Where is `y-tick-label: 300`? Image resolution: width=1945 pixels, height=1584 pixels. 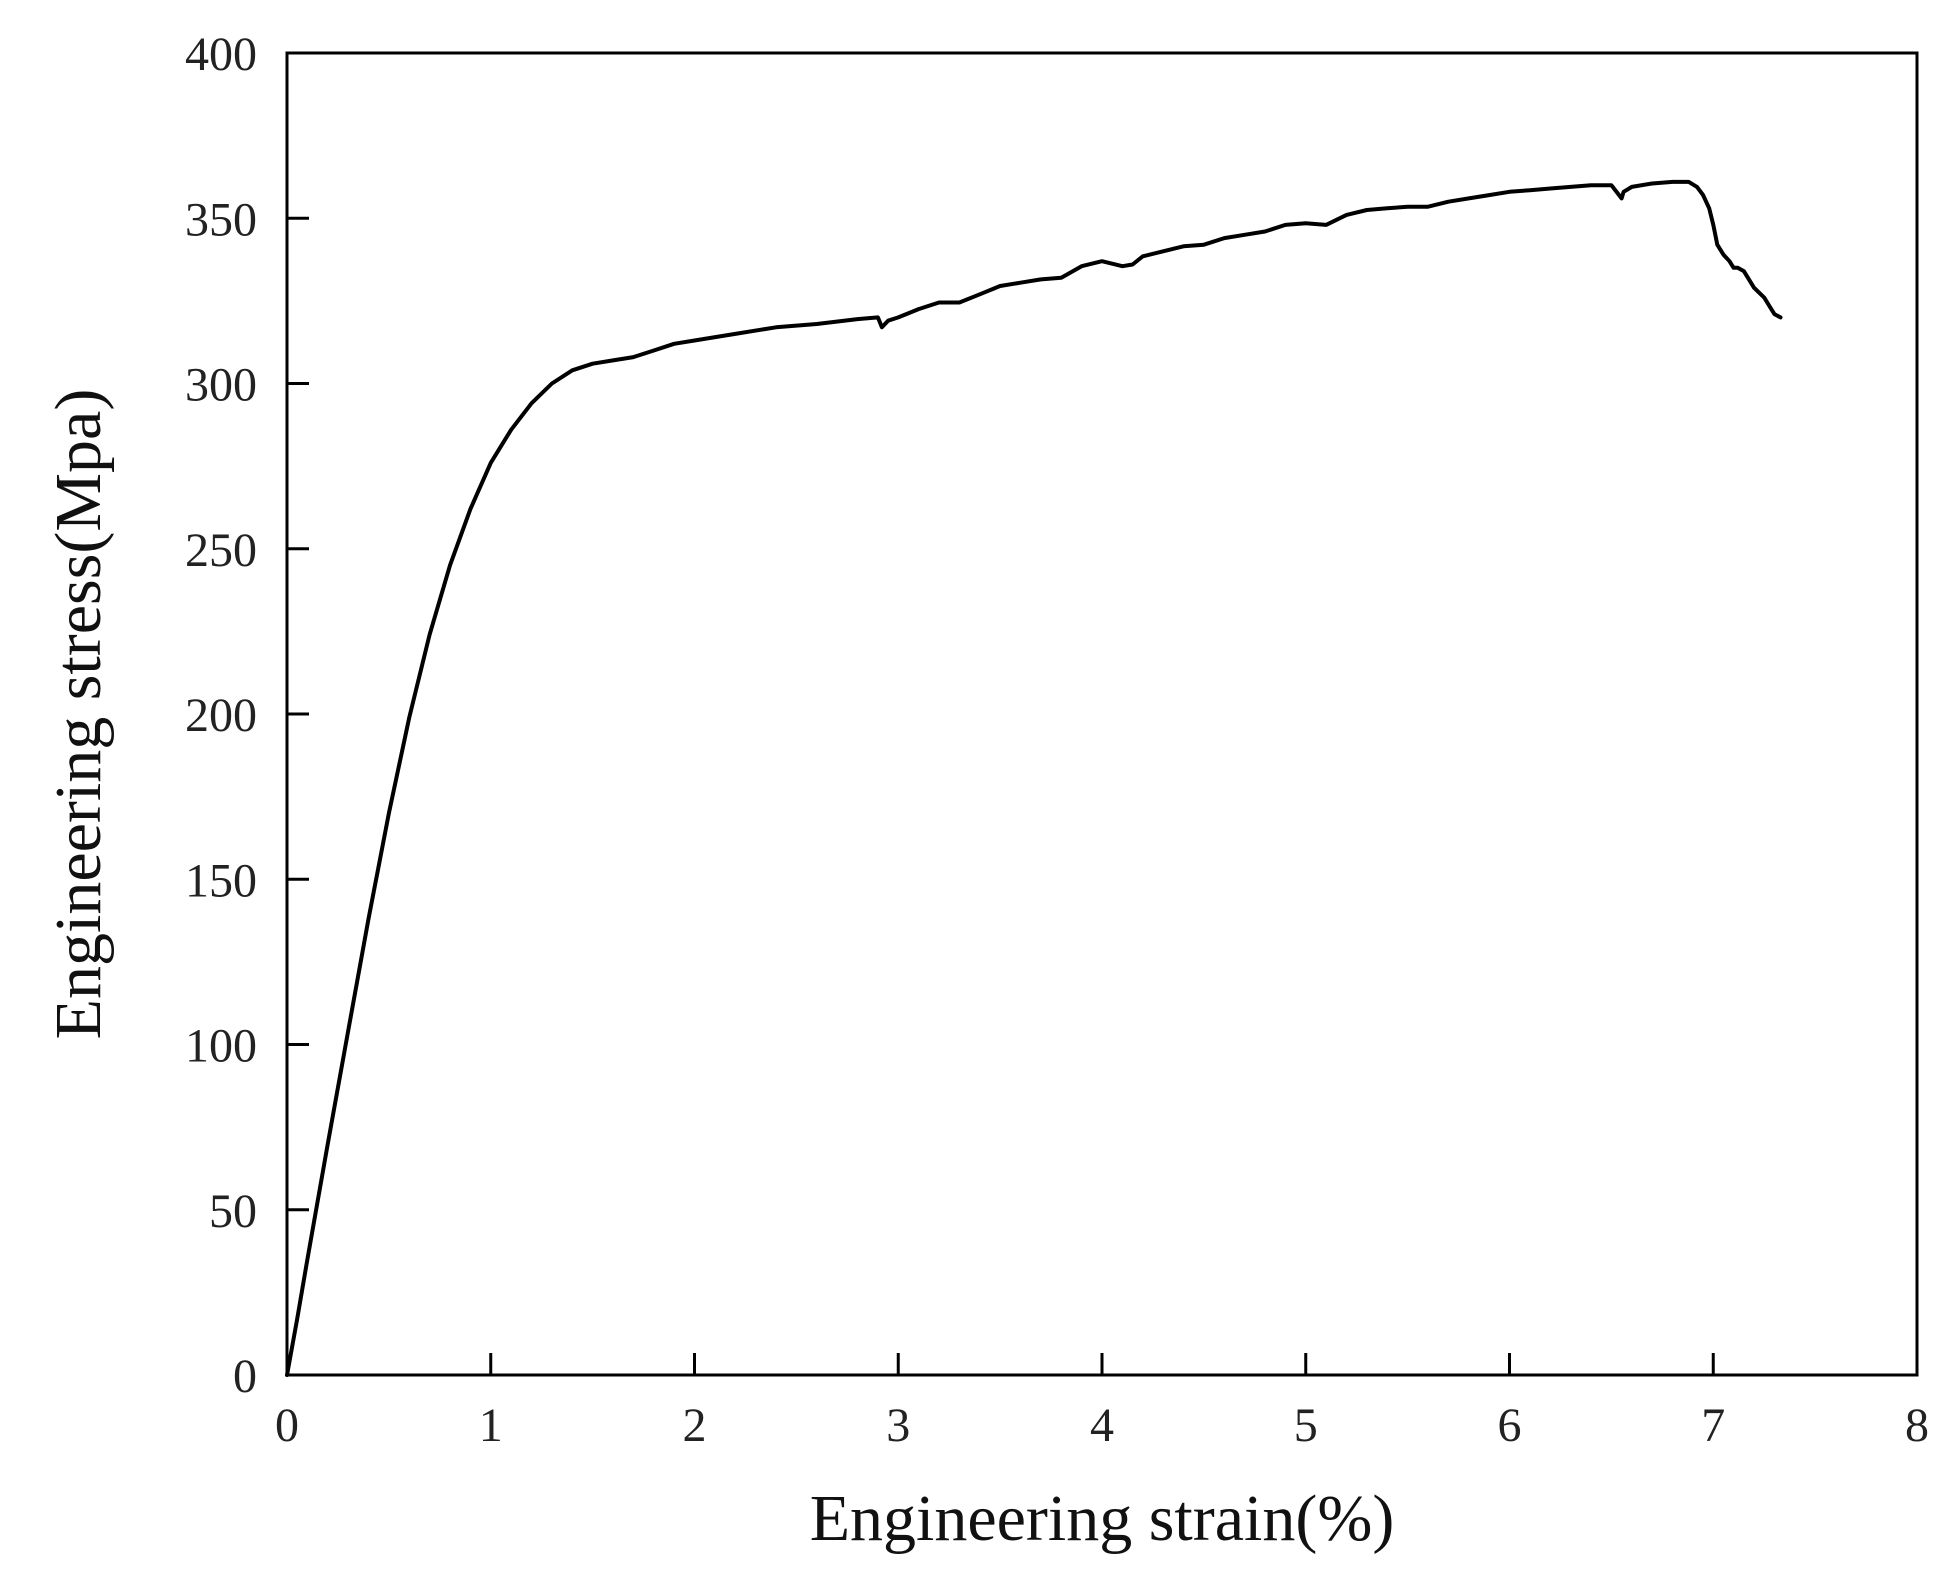 y-tick-label: 300 is located at coordinates (221, 385).